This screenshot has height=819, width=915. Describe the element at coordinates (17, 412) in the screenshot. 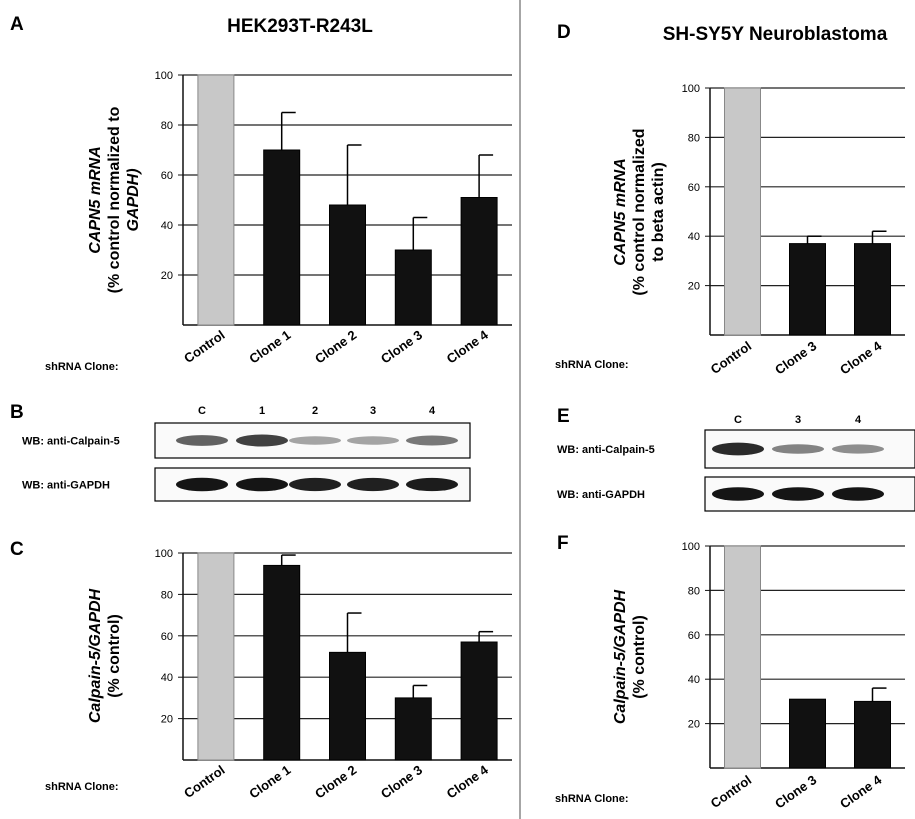

I see `panel-letter: B` at that location.